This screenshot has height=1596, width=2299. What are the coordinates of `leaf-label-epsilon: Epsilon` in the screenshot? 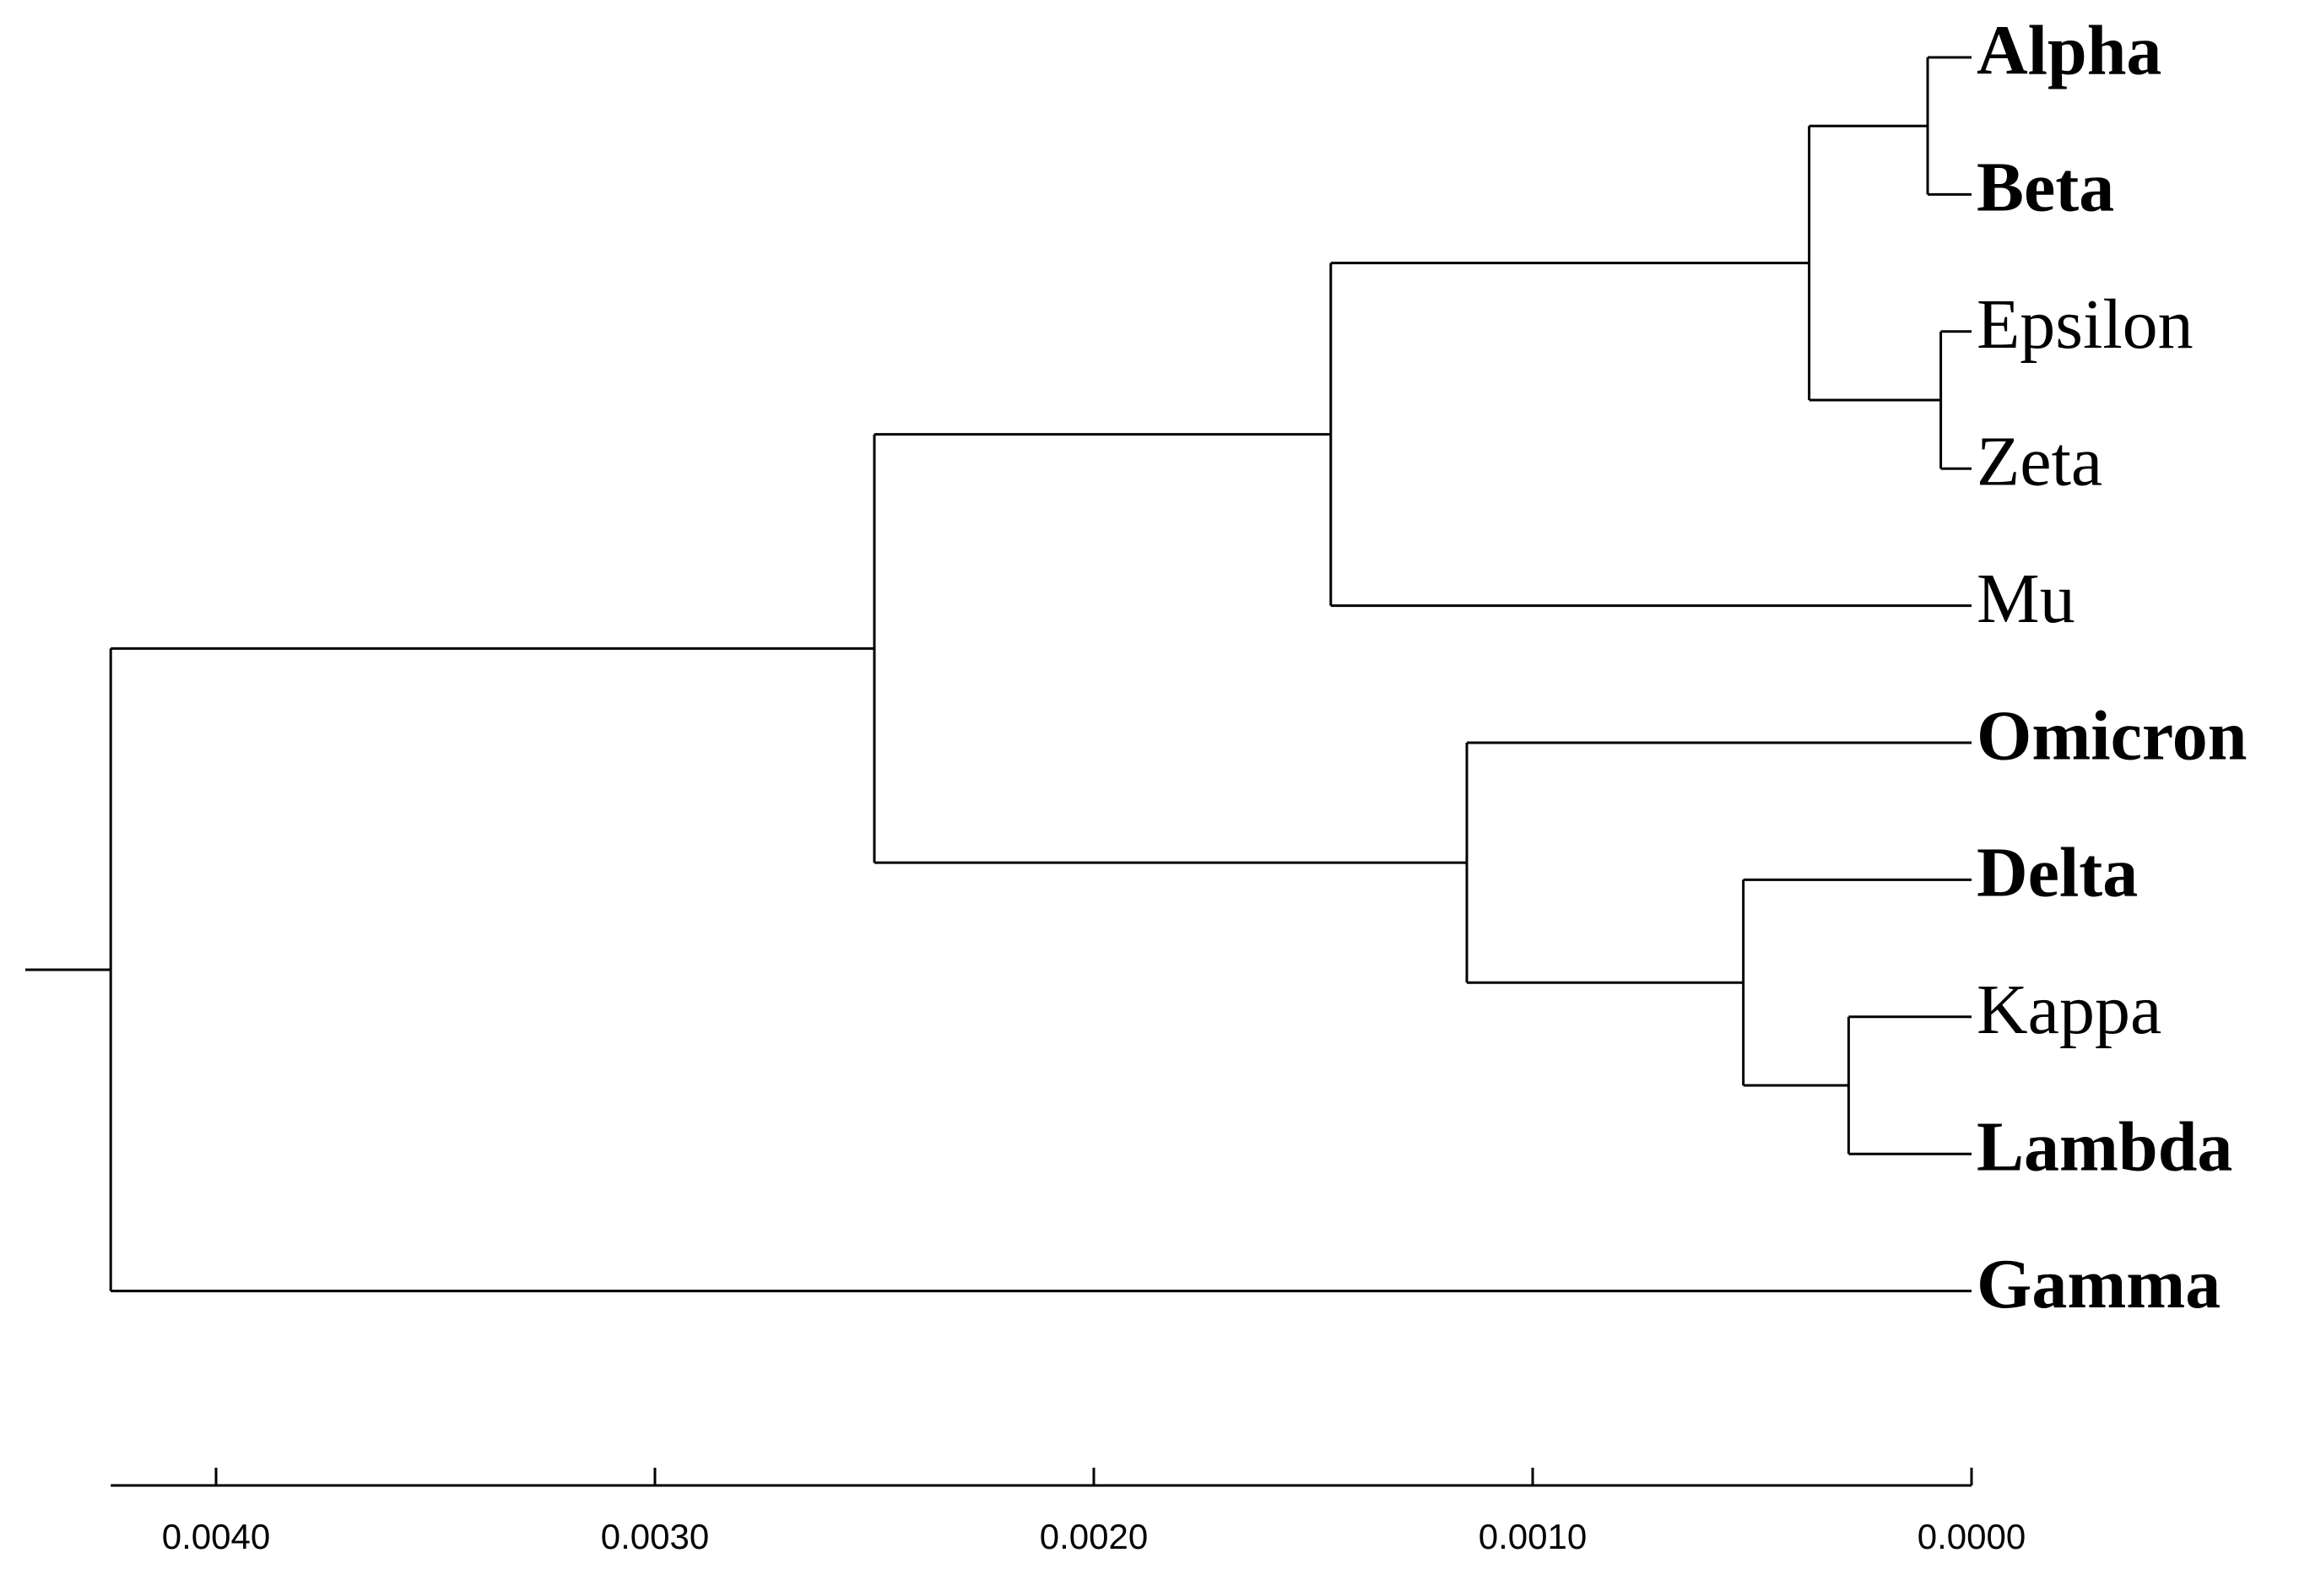 It's located at (2085, 324).